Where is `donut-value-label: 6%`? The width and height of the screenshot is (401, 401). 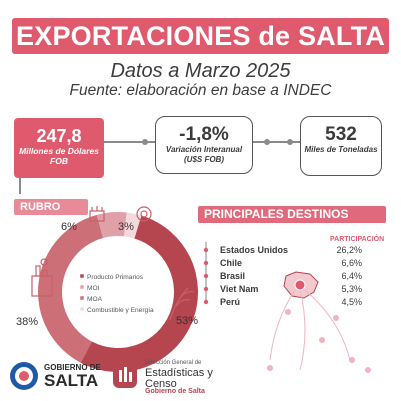 donut-value-label: 6% is located at coordinates (69, 227).